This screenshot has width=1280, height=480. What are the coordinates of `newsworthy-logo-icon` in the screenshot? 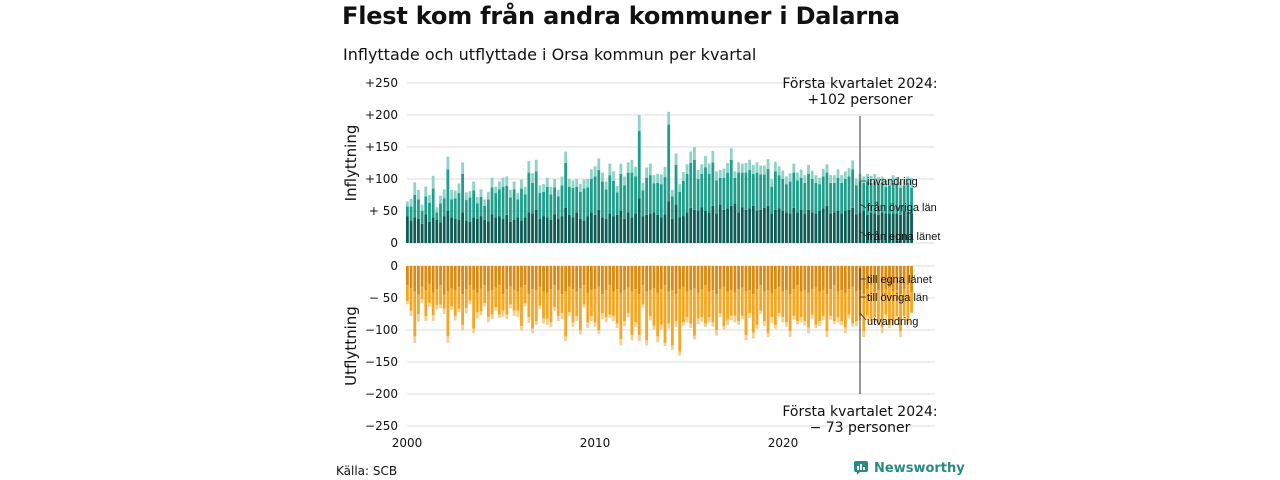 It's located at (861, 468).